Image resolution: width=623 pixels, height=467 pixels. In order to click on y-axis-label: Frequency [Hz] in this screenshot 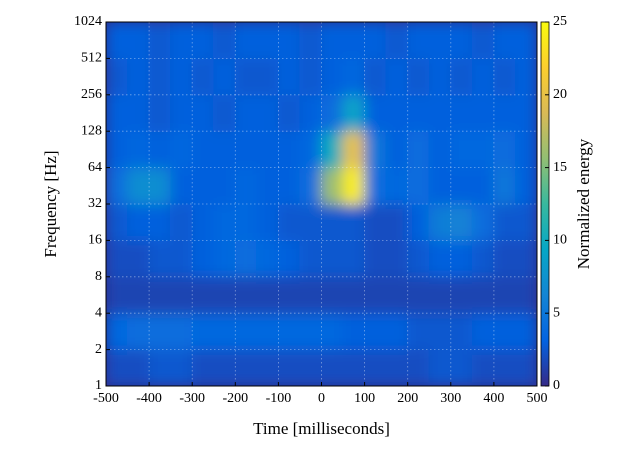, I will do `click(50, 203)`.